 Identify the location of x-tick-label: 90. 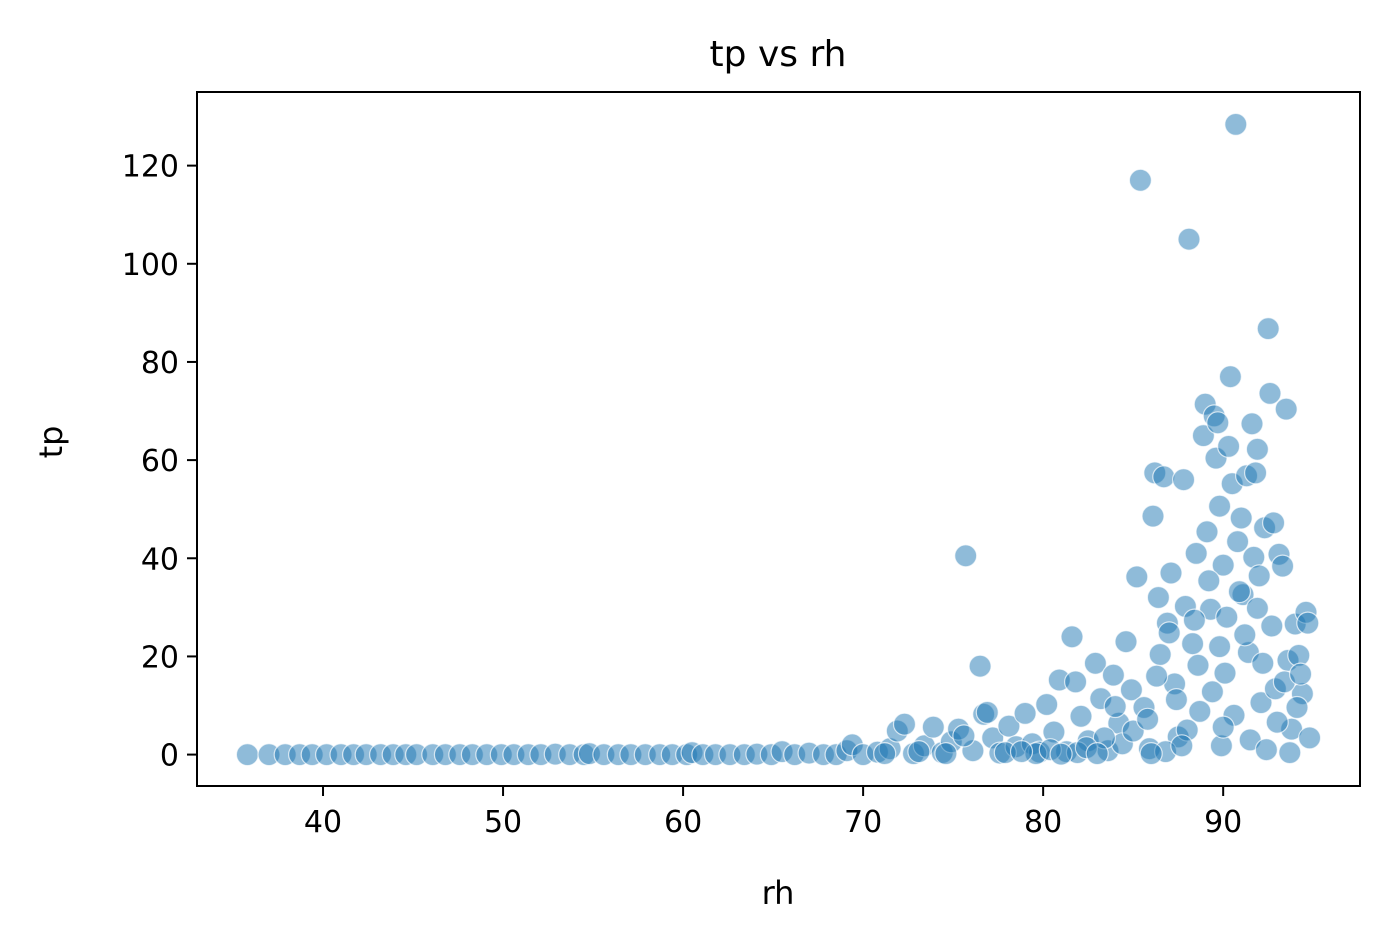
(1223, 822).